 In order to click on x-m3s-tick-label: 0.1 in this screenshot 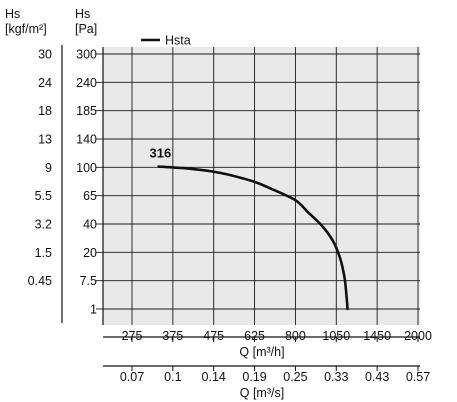, I will do `click(172, 377)`.